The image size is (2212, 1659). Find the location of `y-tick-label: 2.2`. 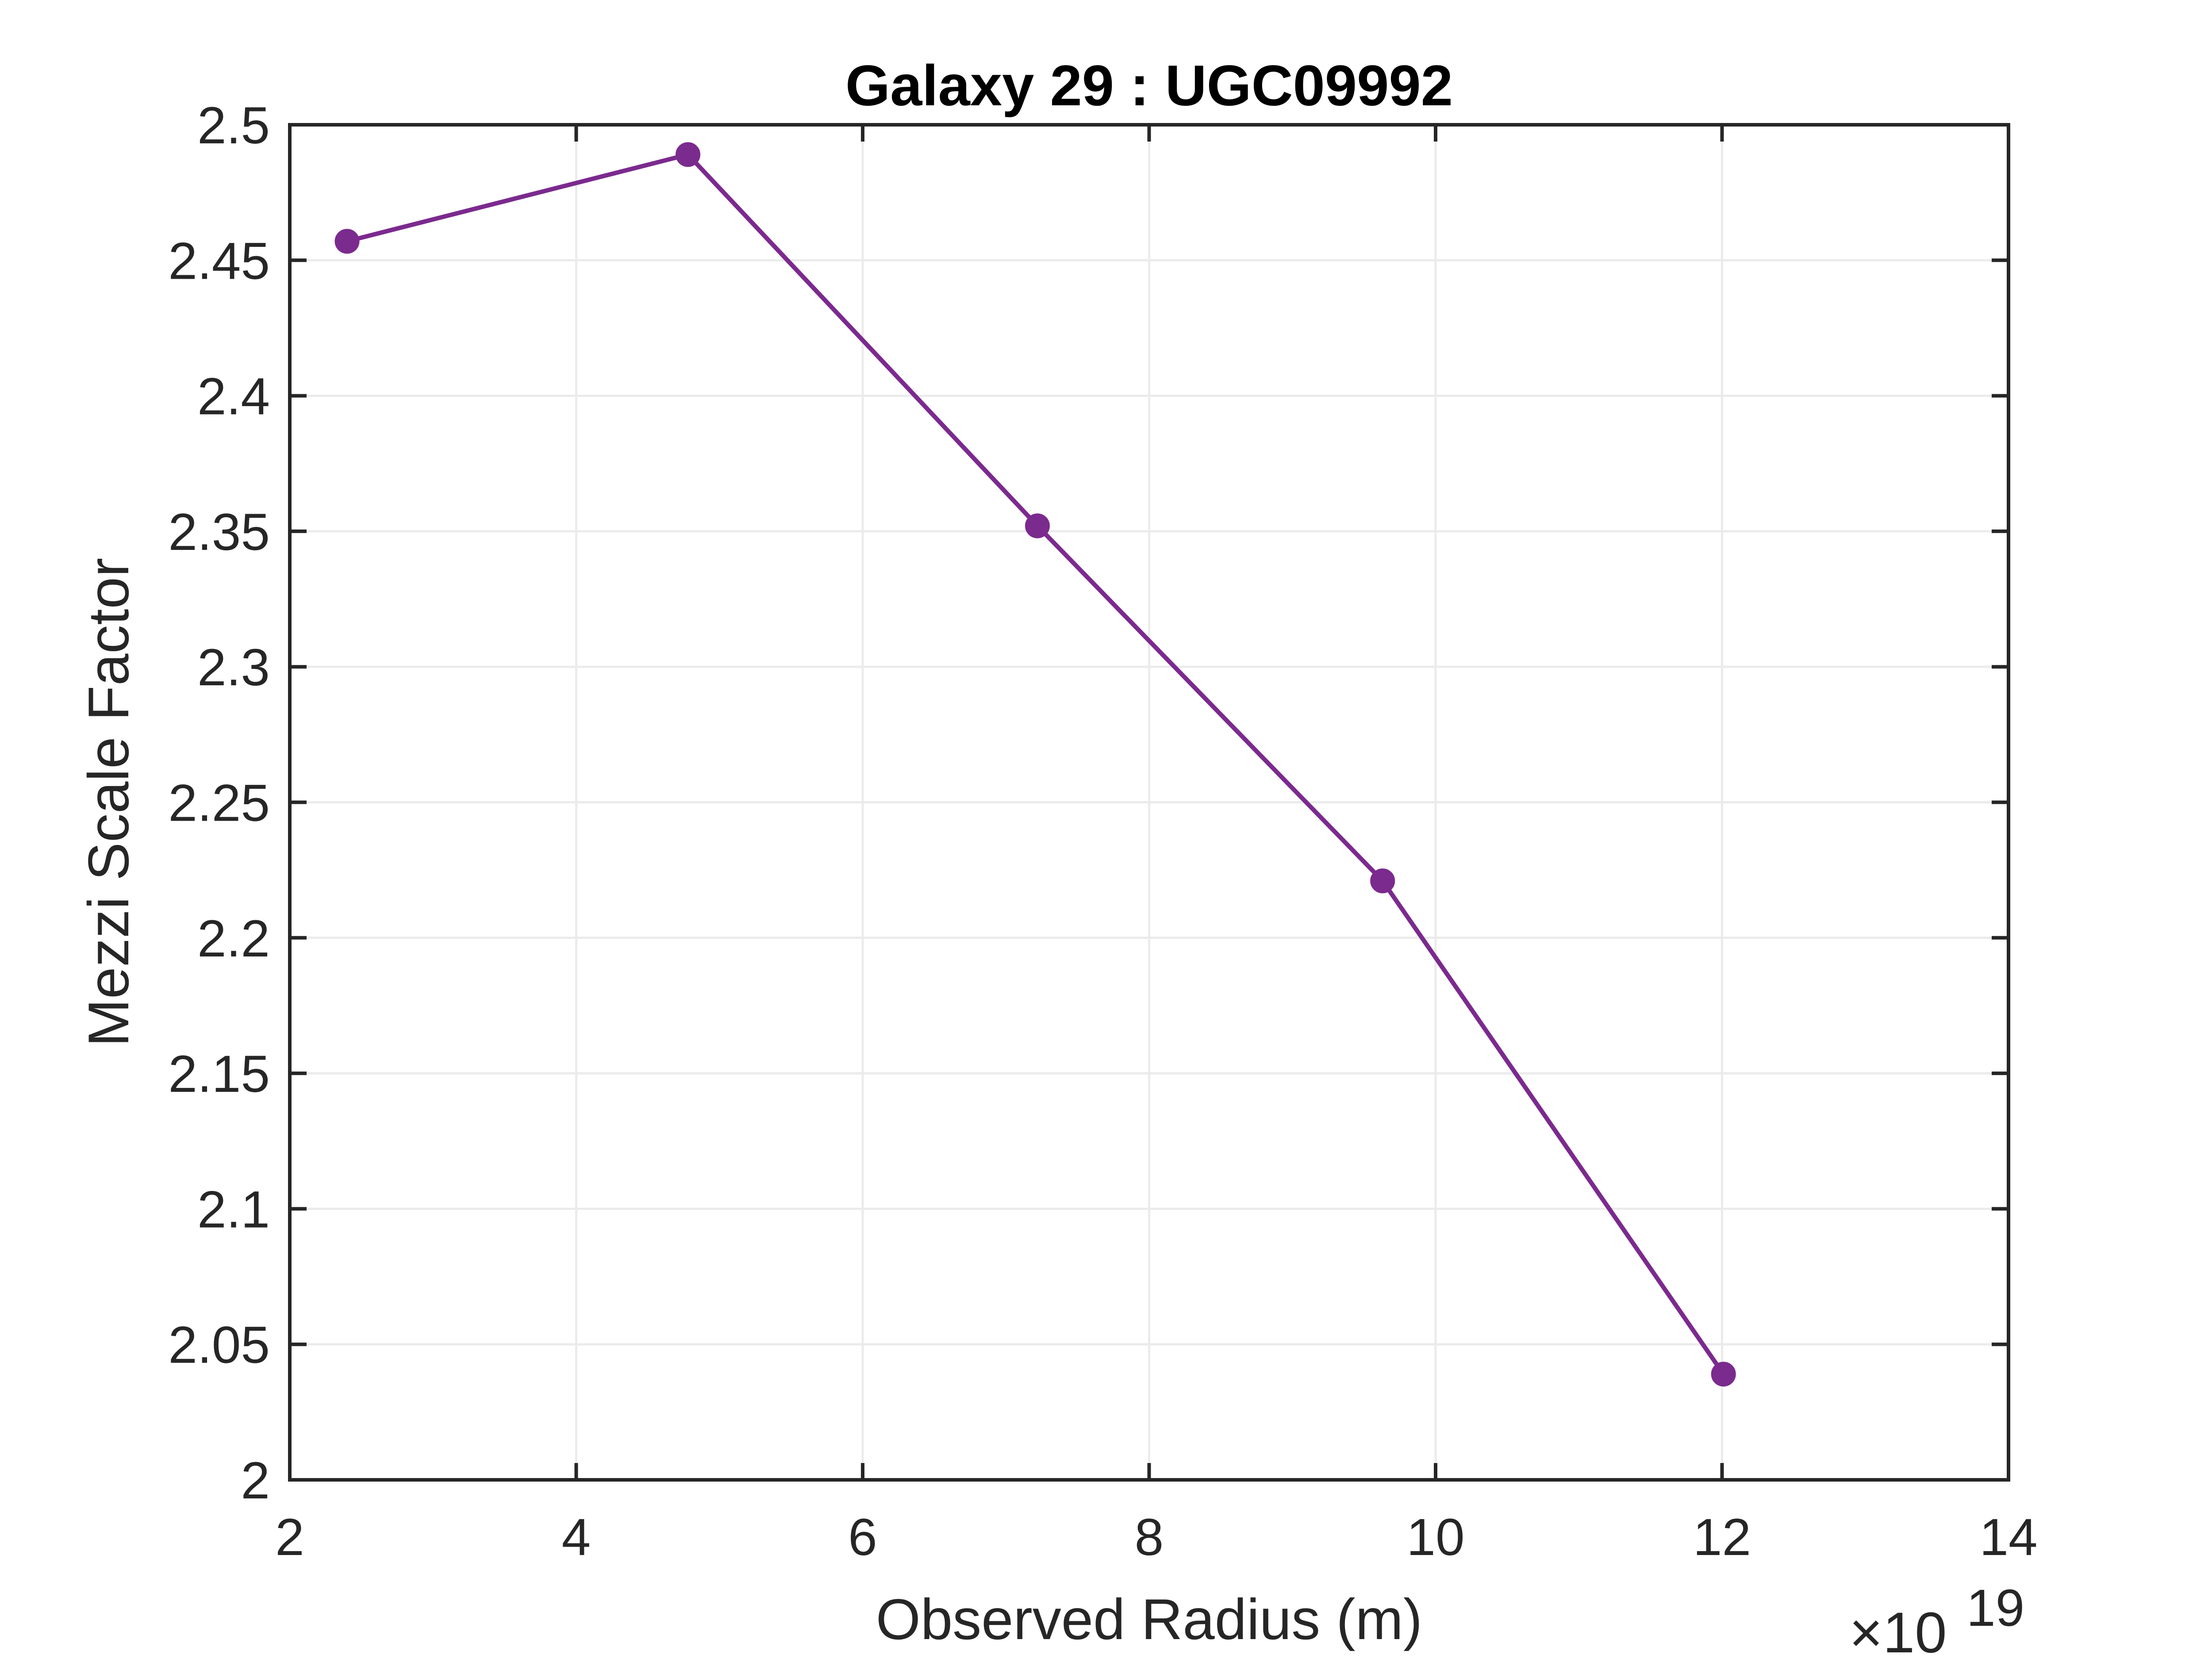

y-tick-label: 2.2 is located at coordinates (234, 939).